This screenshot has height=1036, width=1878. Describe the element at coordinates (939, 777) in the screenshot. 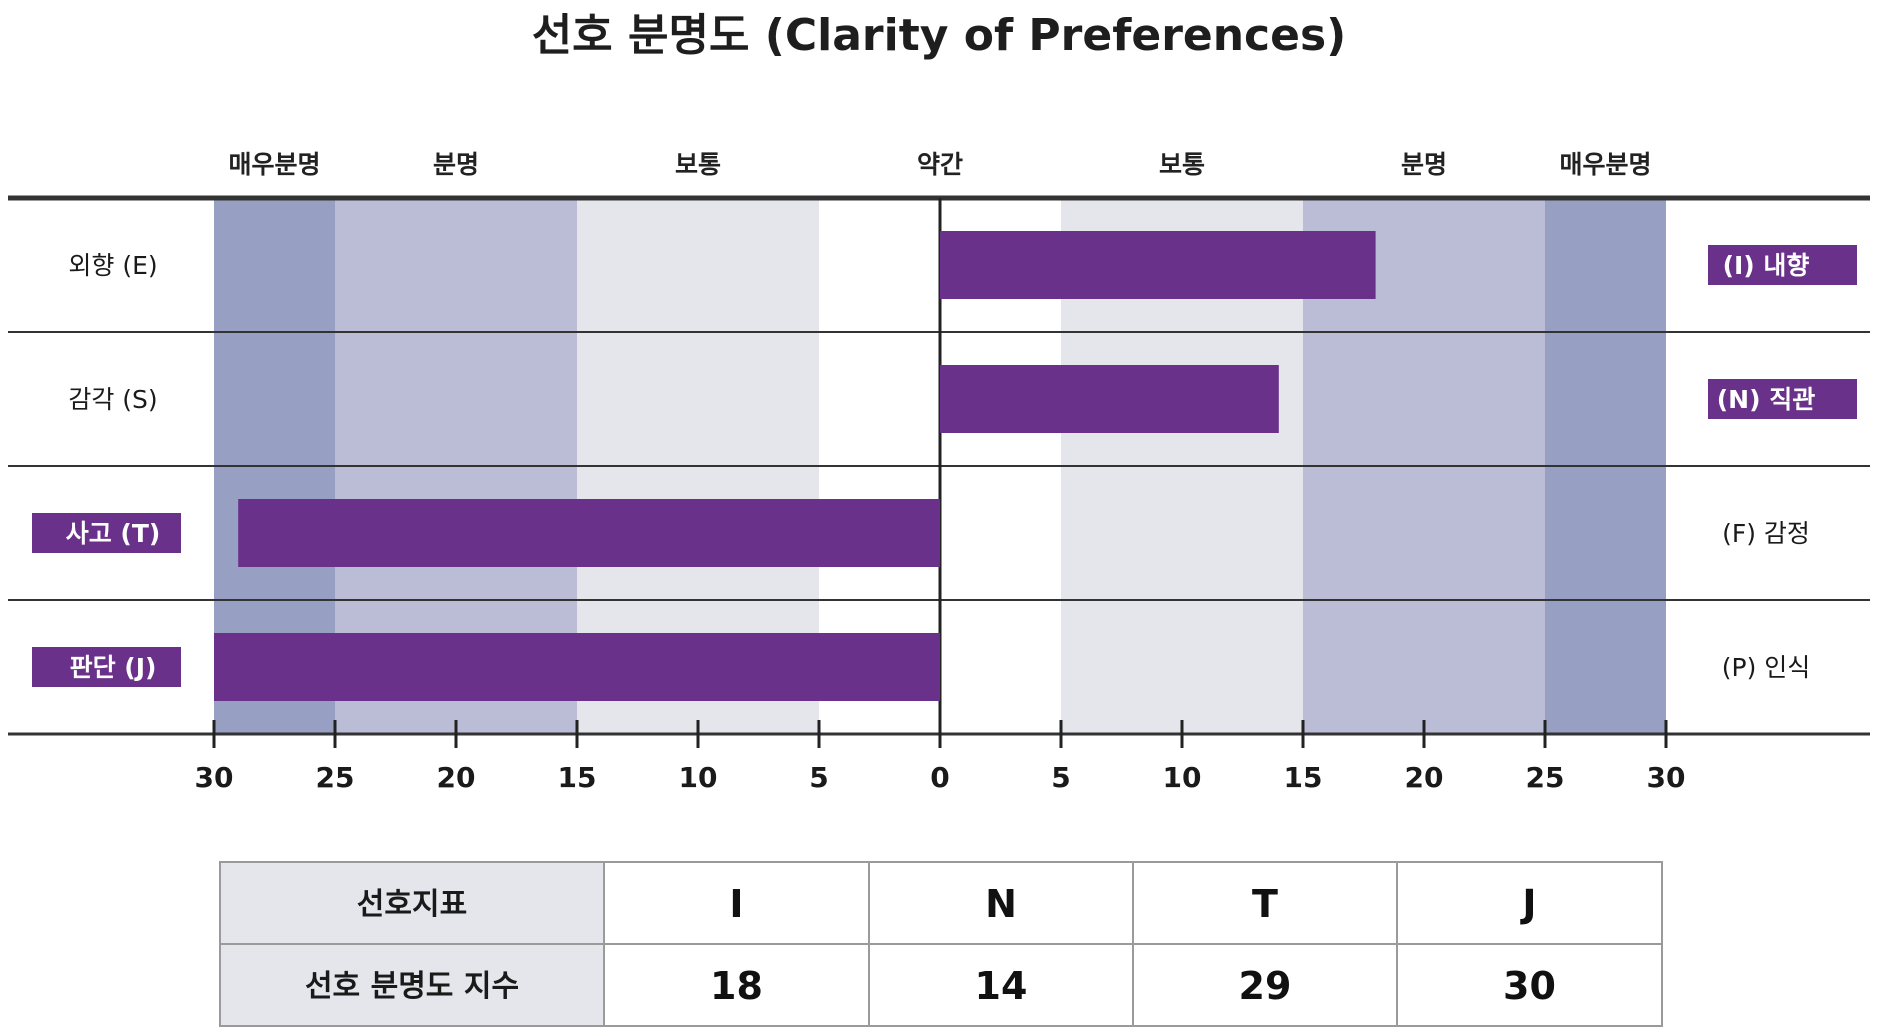

I see `tick-label: 0` at that location.